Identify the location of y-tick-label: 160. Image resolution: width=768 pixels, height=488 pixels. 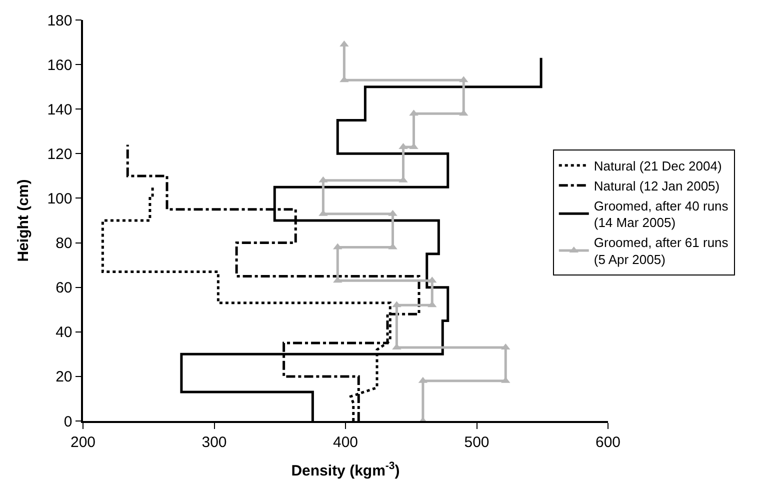
(59, 65).